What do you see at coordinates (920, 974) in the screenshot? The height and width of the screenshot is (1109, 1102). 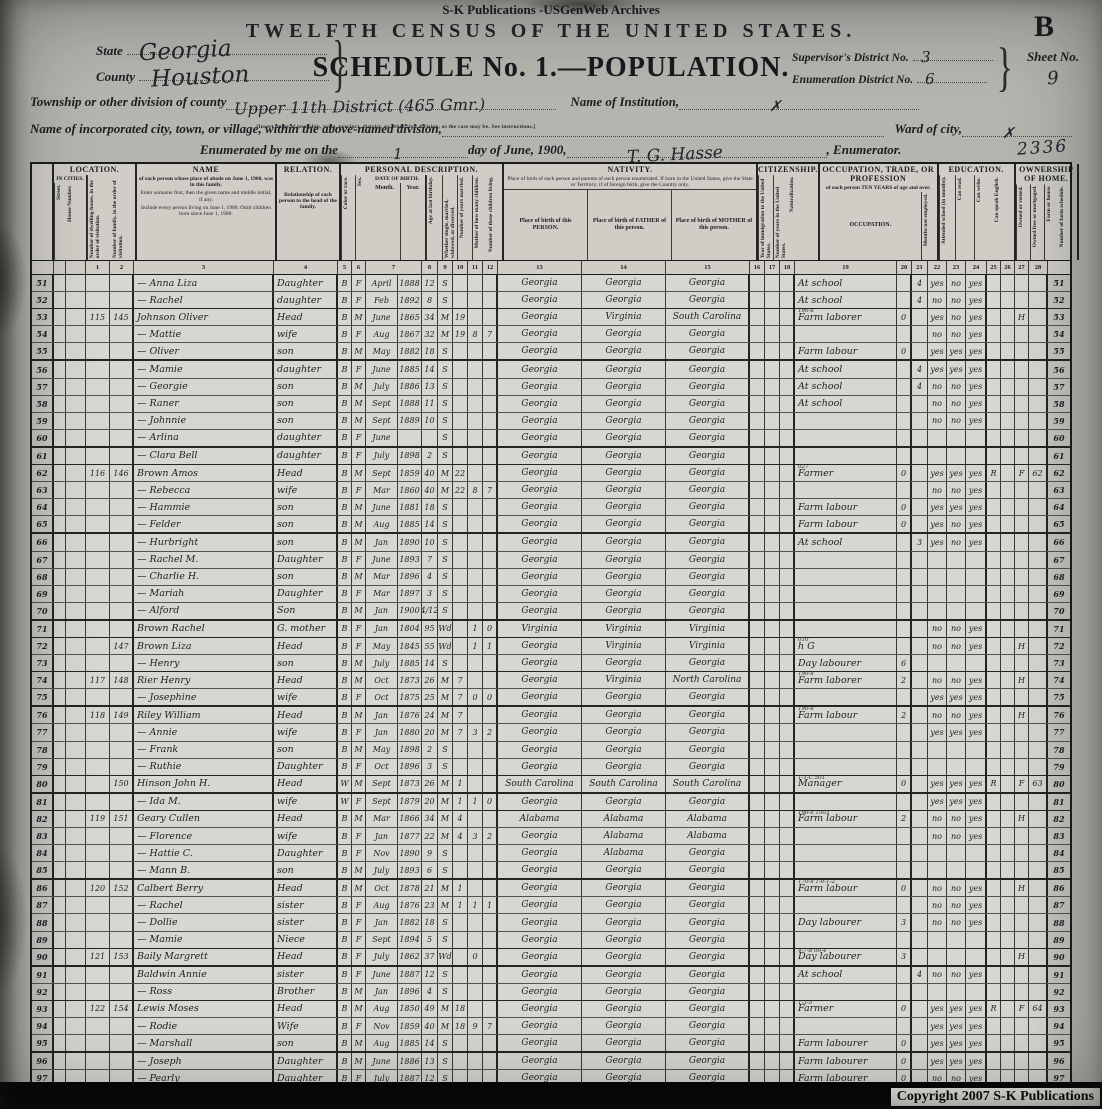 I see `school-months: 4` at bounding box center [920, 974].